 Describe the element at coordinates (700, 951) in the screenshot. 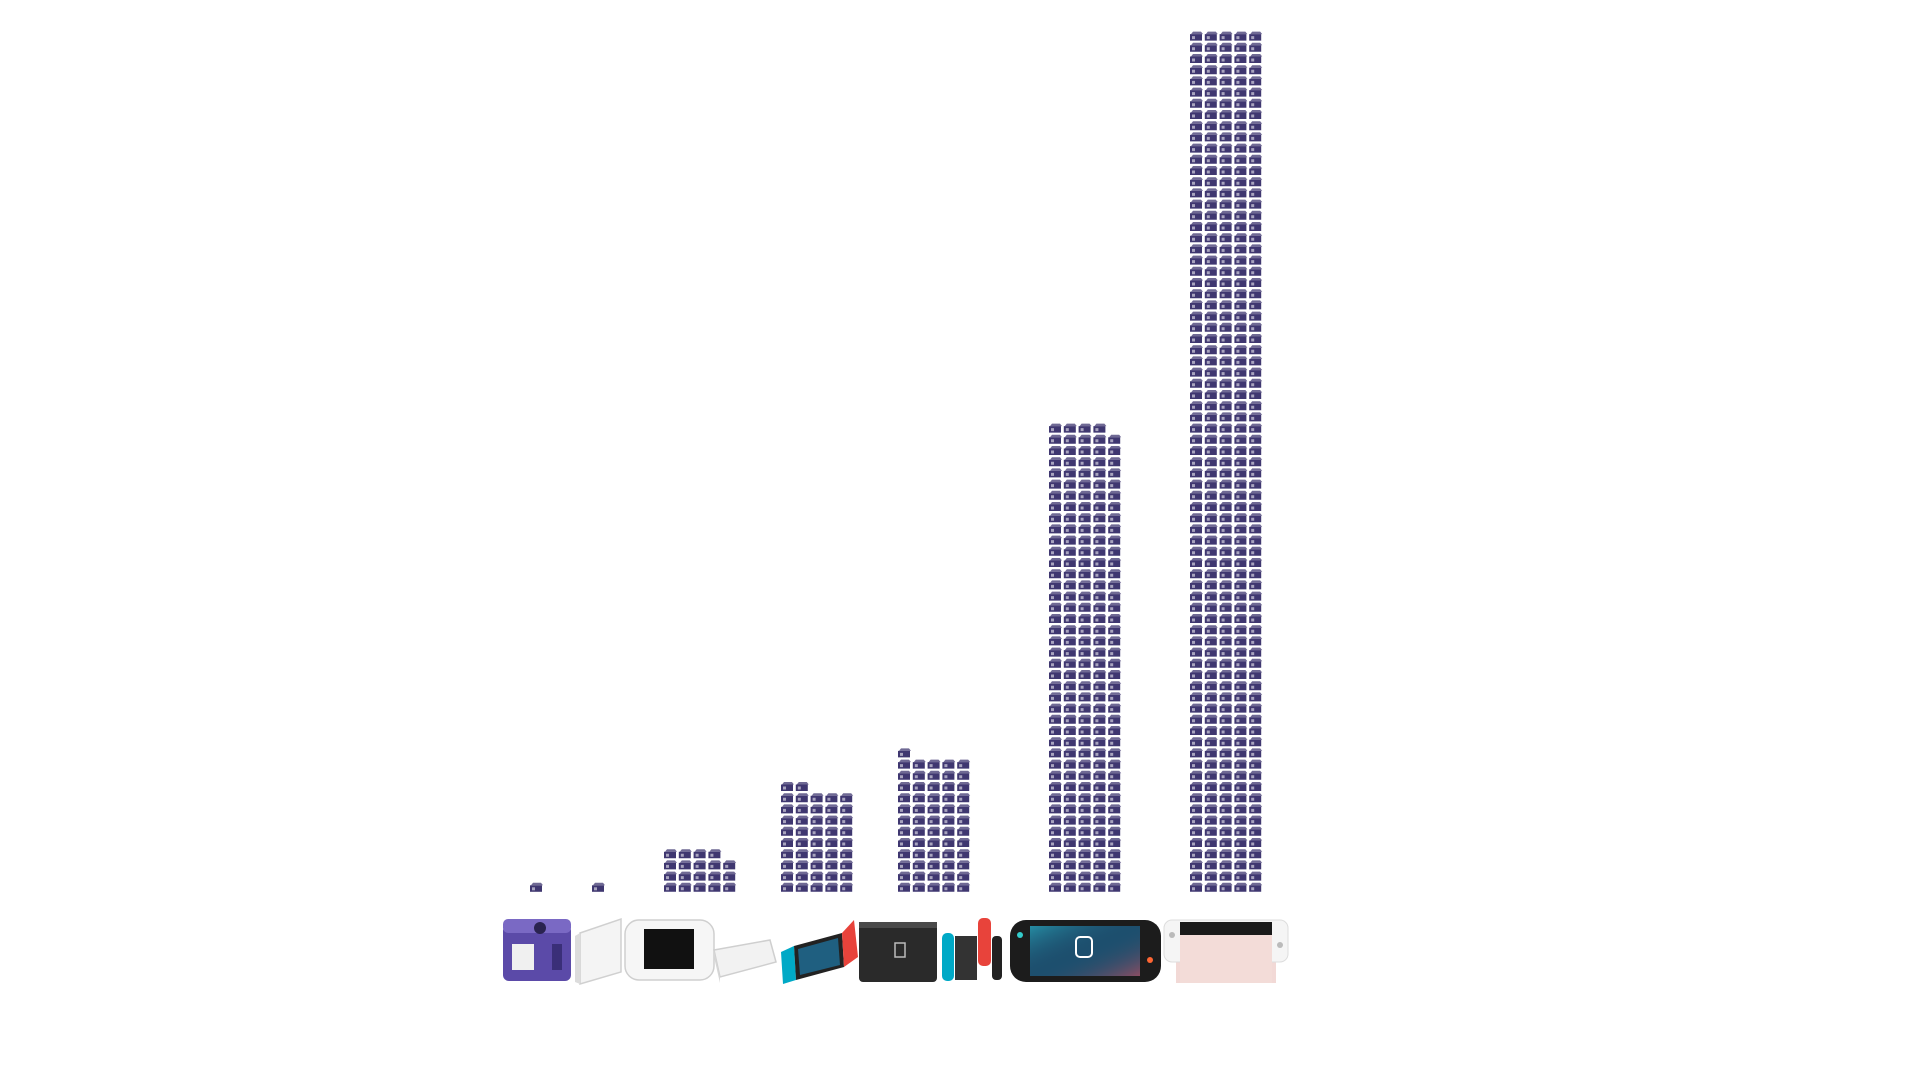

I see `console-wii-u` at that location.